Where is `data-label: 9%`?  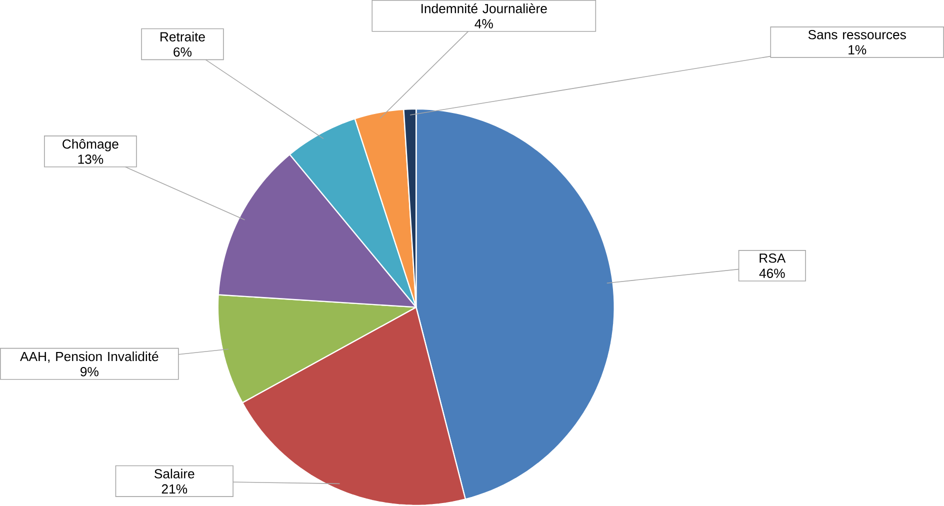
data-label: 9% is located at coordinates (89, 371).